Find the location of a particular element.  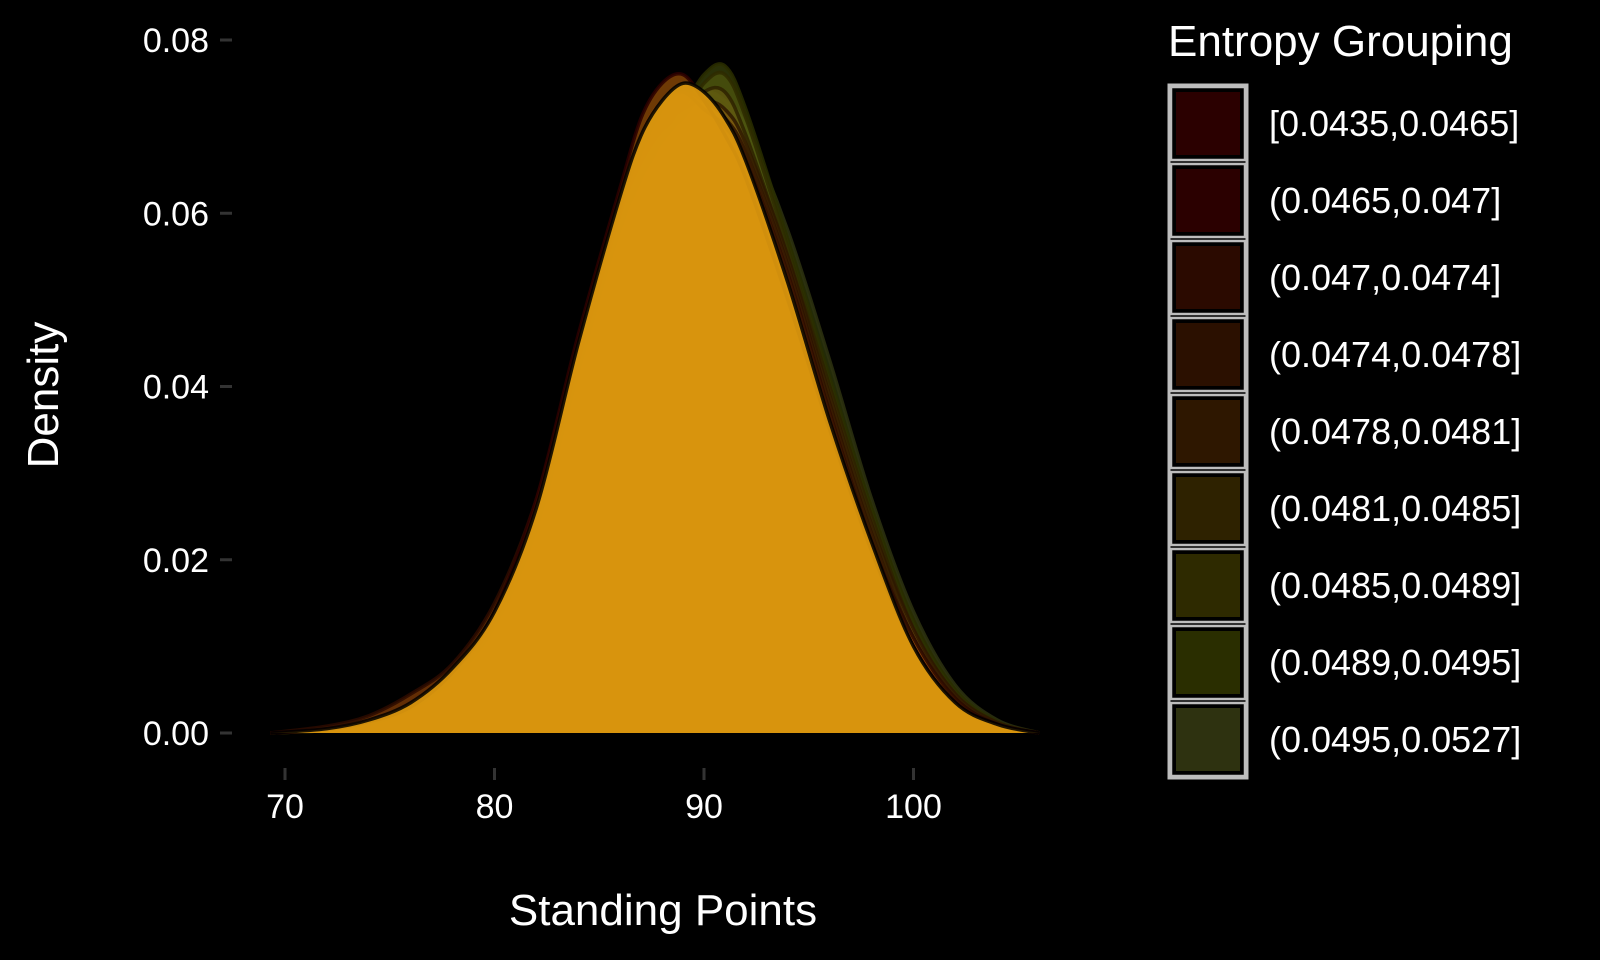

y-axis: 0.00 0.02 0.04 0.06 0.08 is located at coordinates (187, 387).